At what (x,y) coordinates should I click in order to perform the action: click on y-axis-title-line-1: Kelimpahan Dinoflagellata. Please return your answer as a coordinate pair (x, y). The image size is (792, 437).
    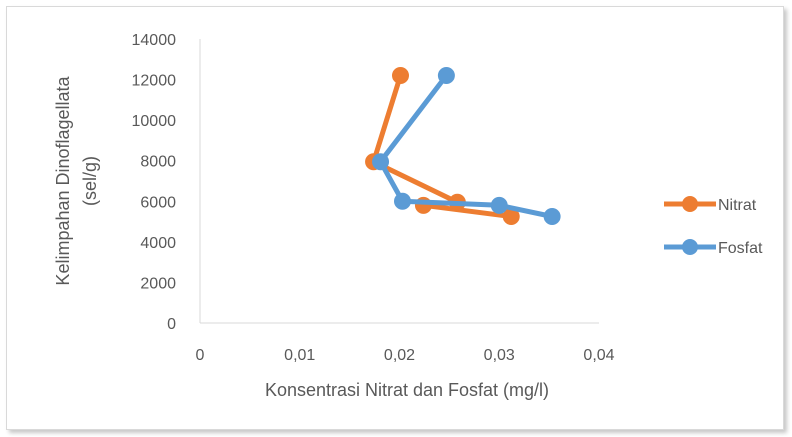
    Looking at the image, I should click on (63, 180).